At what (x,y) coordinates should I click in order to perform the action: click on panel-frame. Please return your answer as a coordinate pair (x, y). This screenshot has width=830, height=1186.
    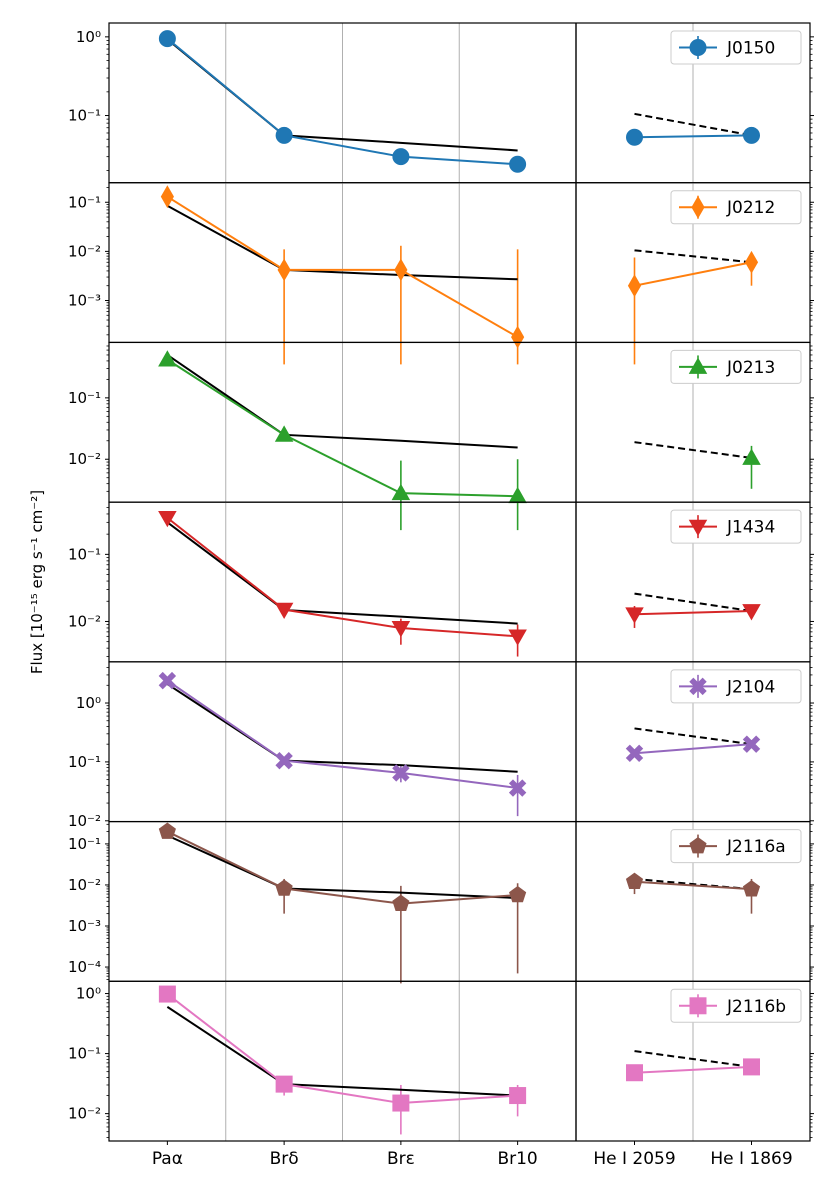
    Looking at the image, I should click on (459, 1061).